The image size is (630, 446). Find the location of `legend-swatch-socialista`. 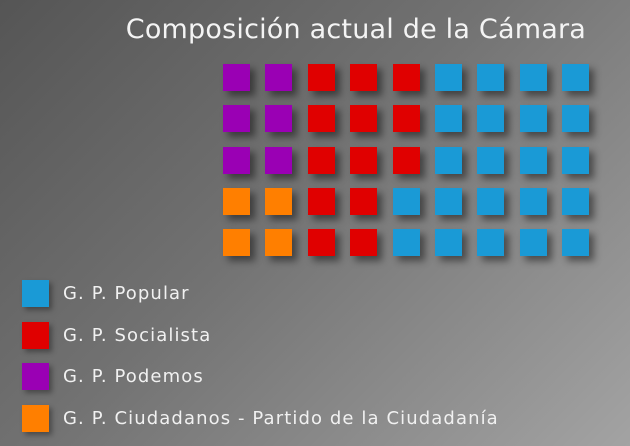

legend-swatch-socialista is located at coordinates (35, 335).